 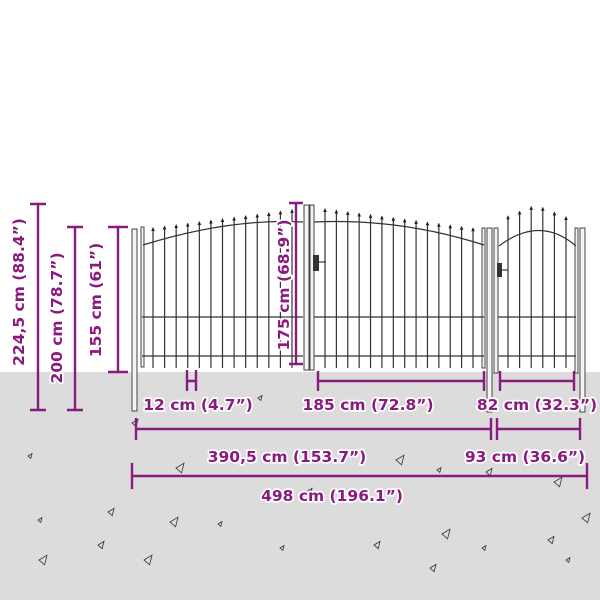 I want to click on panel-height-label: 155 cm (61”), so click(x=96, y=300).